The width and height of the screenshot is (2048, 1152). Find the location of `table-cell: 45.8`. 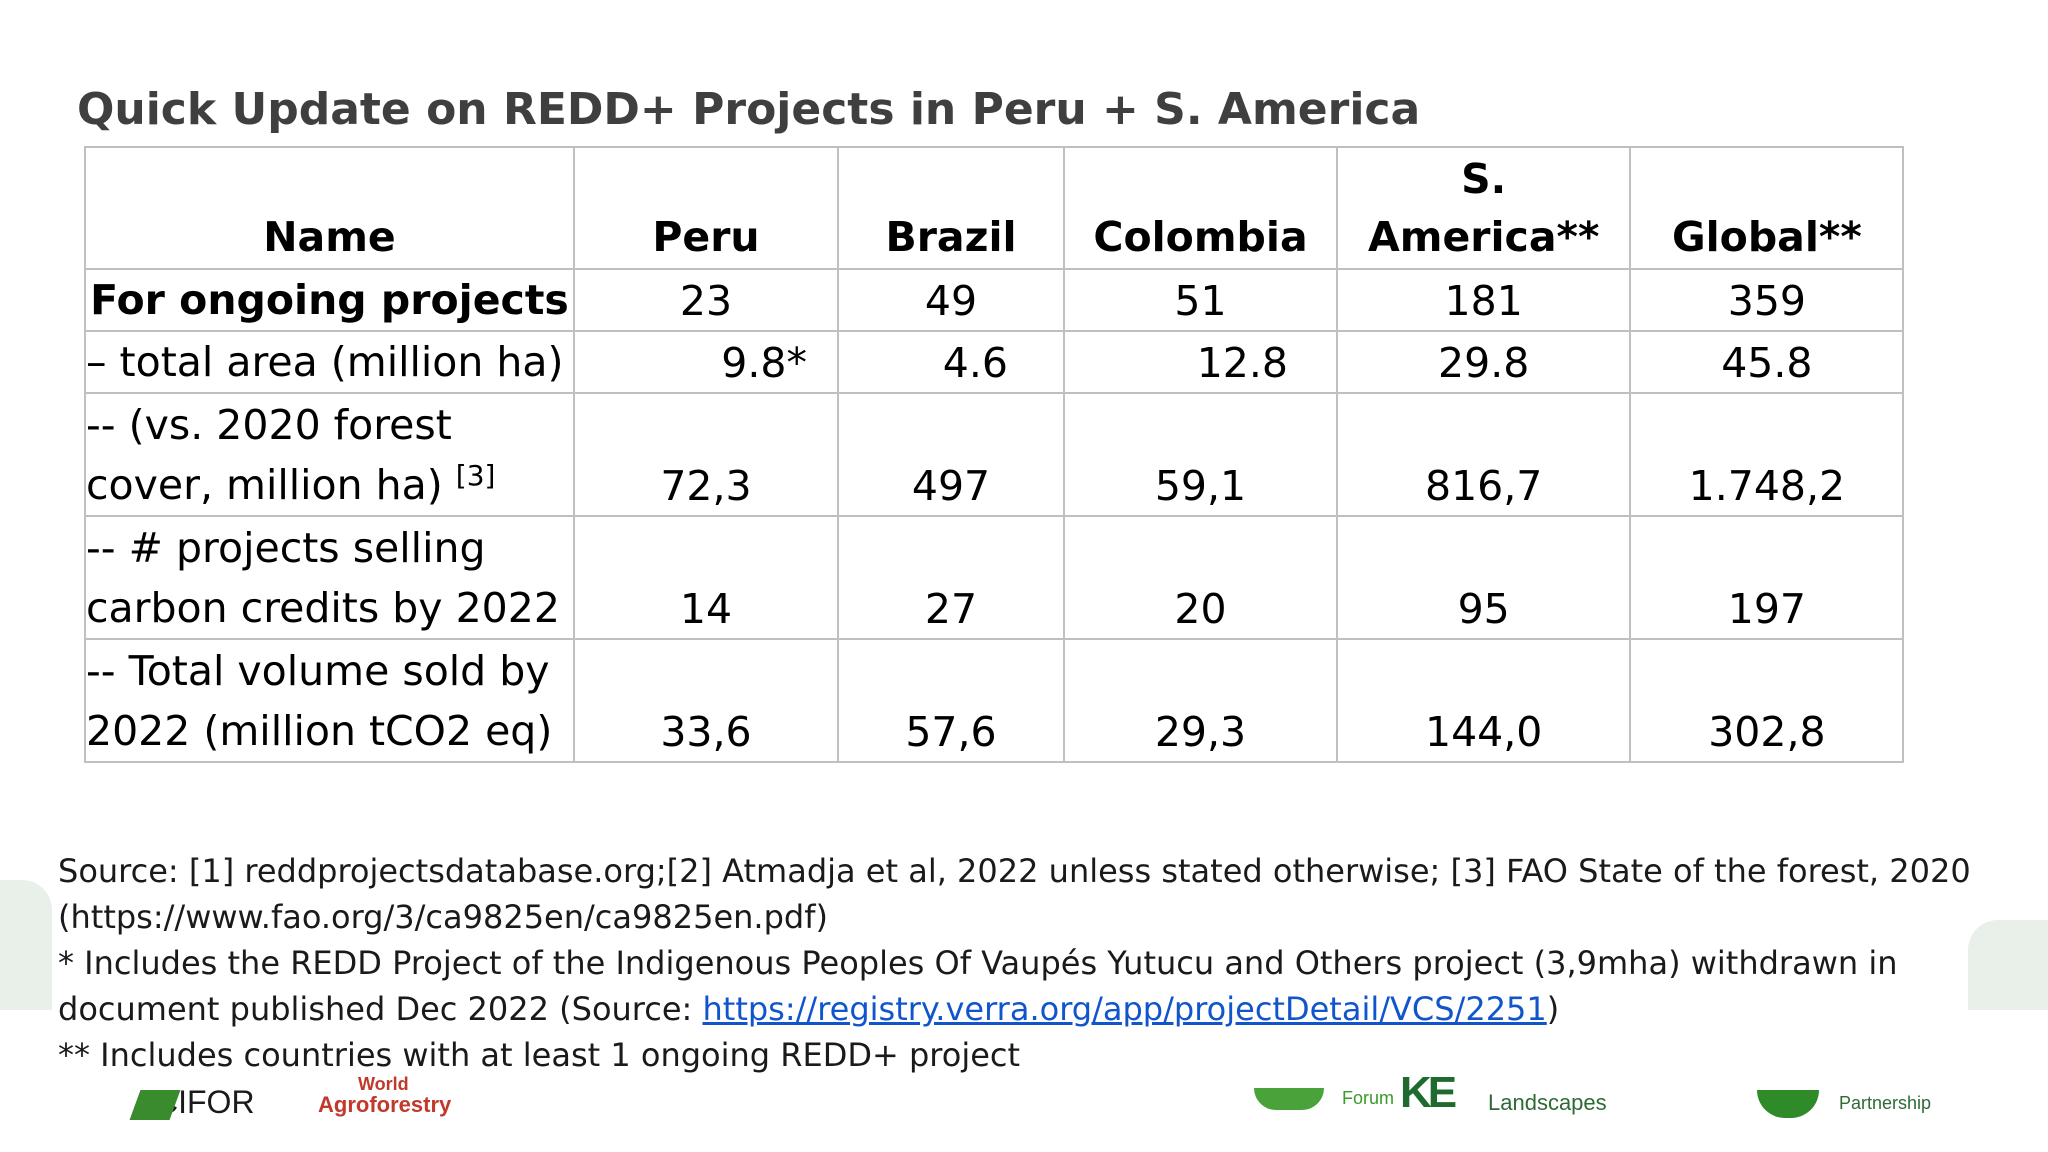

table-cell: 45.8 is located at coordinates (1767, 362).